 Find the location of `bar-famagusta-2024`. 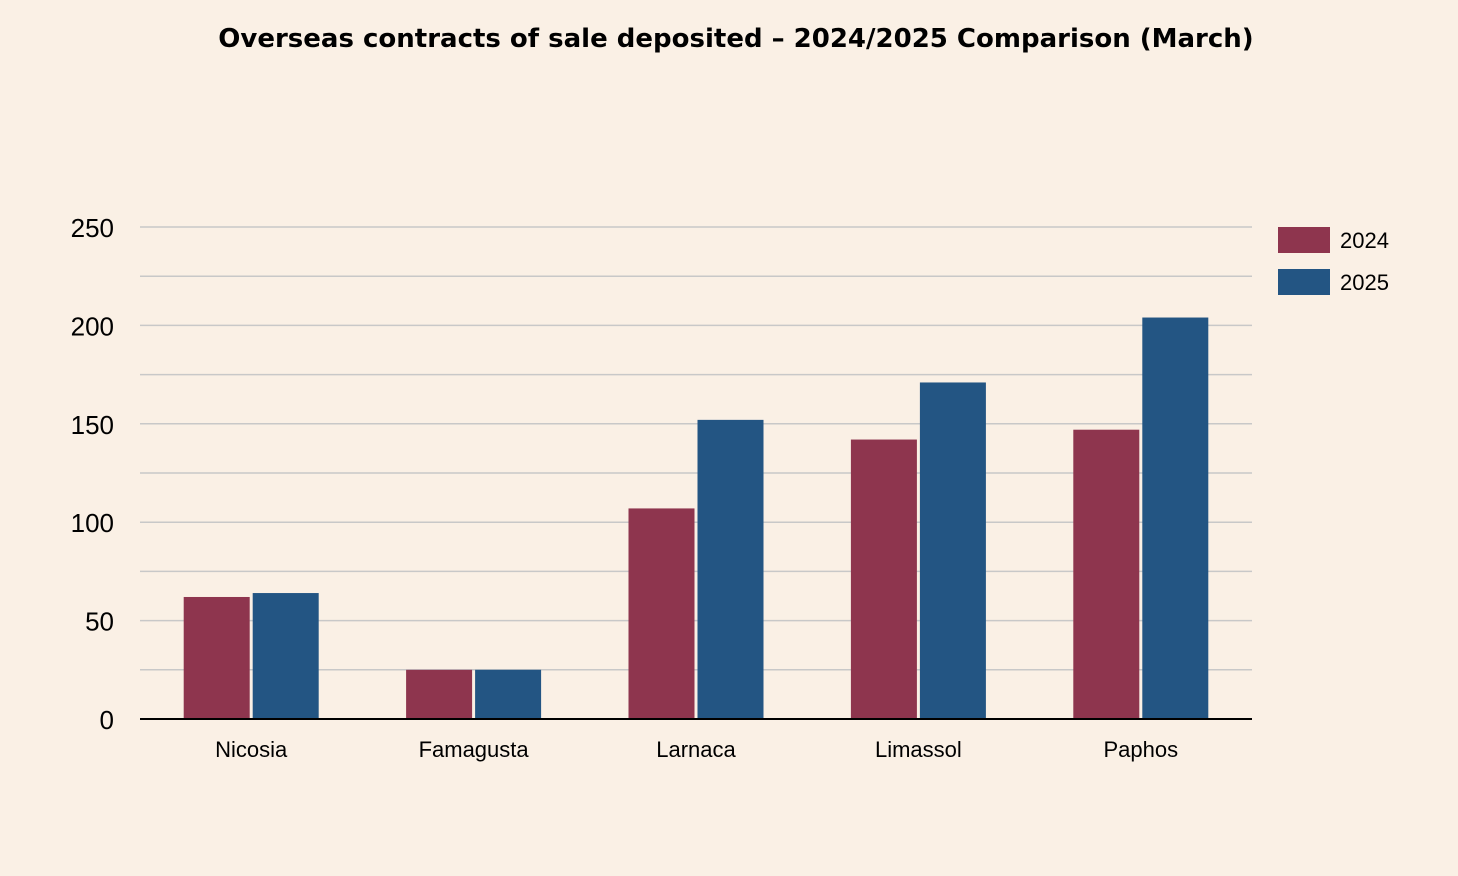

bar-famagusta-2024 is located at coordinates (439, 694).